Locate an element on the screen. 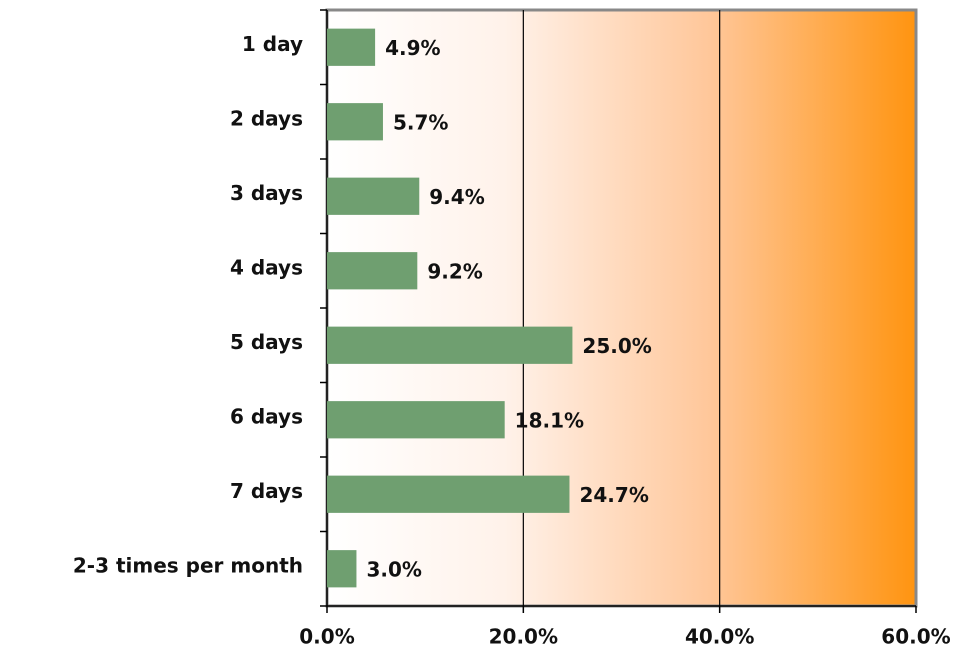 The width and height of the screenshot is (967, 655). y-tick-label: 2 days is located at coordinates (266, 118).